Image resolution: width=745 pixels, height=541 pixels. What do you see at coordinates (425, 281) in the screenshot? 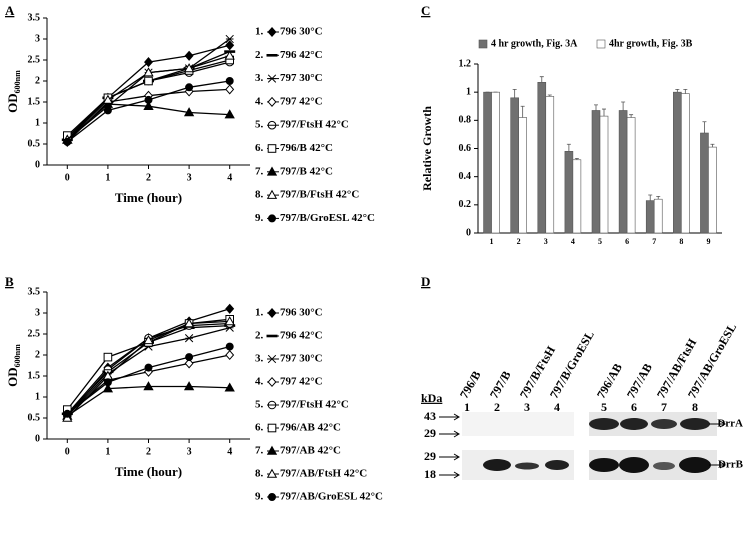
I see `panel-label: D` at bounding box center [425, 281].